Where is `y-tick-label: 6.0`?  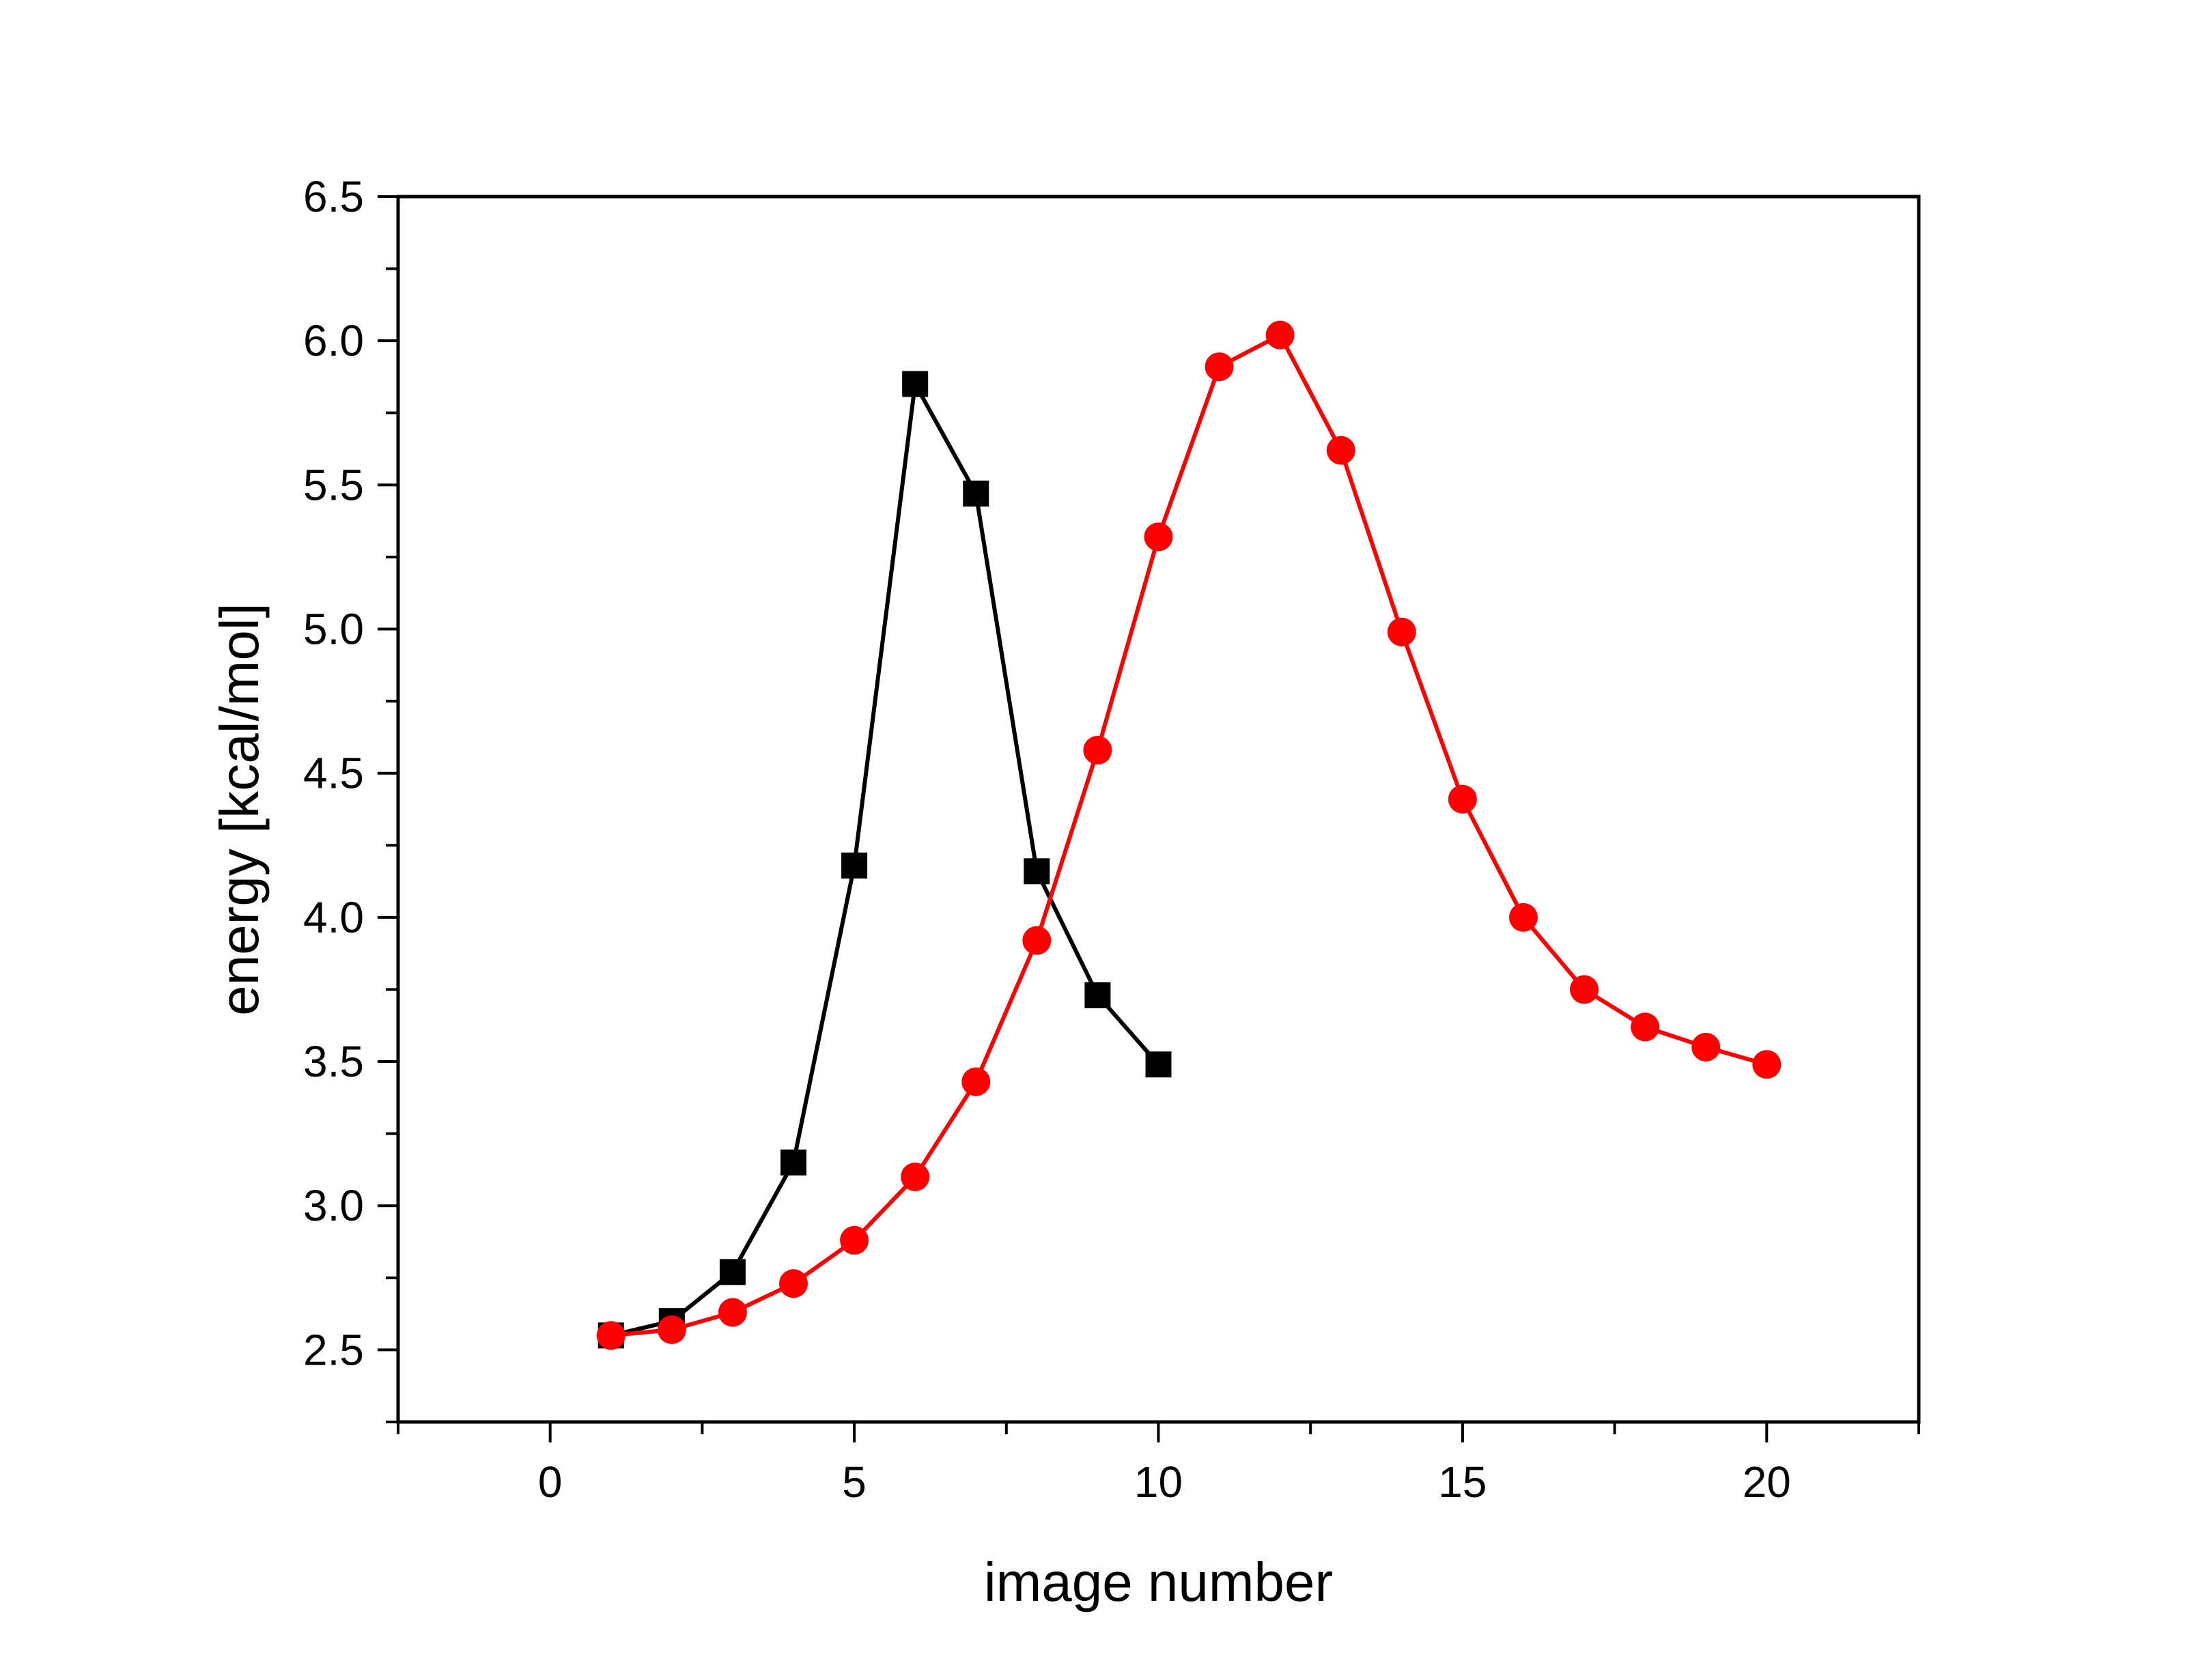 y-tick-label: 6.0 is located at coordinates (334, 340).